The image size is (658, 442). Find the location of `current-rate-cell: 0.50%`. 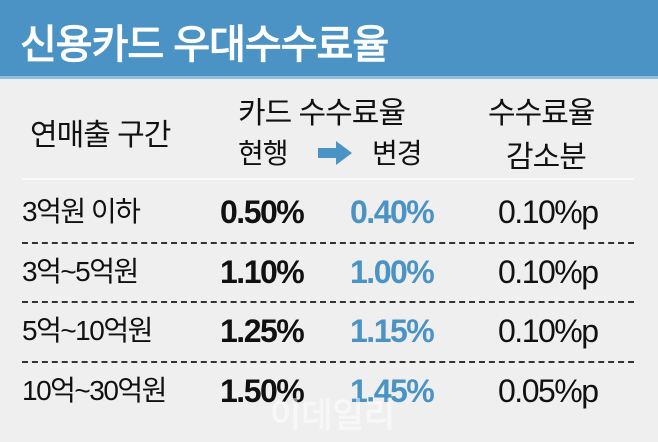

current-rate-cell: 0.50% is located at coordinates (262, 212).